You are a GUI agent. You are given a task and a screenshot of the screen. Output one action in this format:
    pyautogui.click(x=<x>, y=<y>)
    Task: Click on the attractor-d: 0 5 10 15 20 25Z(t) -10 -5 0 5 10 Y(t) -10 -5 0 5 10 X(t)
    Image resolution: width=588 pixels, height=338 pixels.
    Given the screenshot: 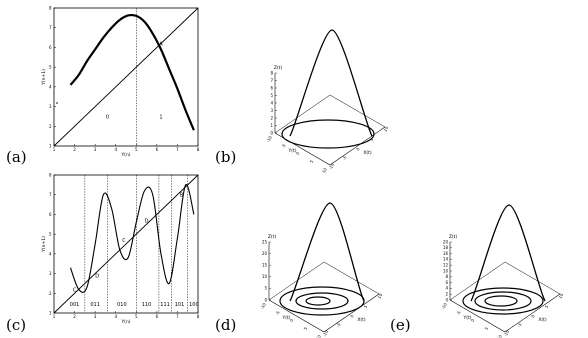 What is the action you would take?
    pyautogui.click(x=321, y=270)
    